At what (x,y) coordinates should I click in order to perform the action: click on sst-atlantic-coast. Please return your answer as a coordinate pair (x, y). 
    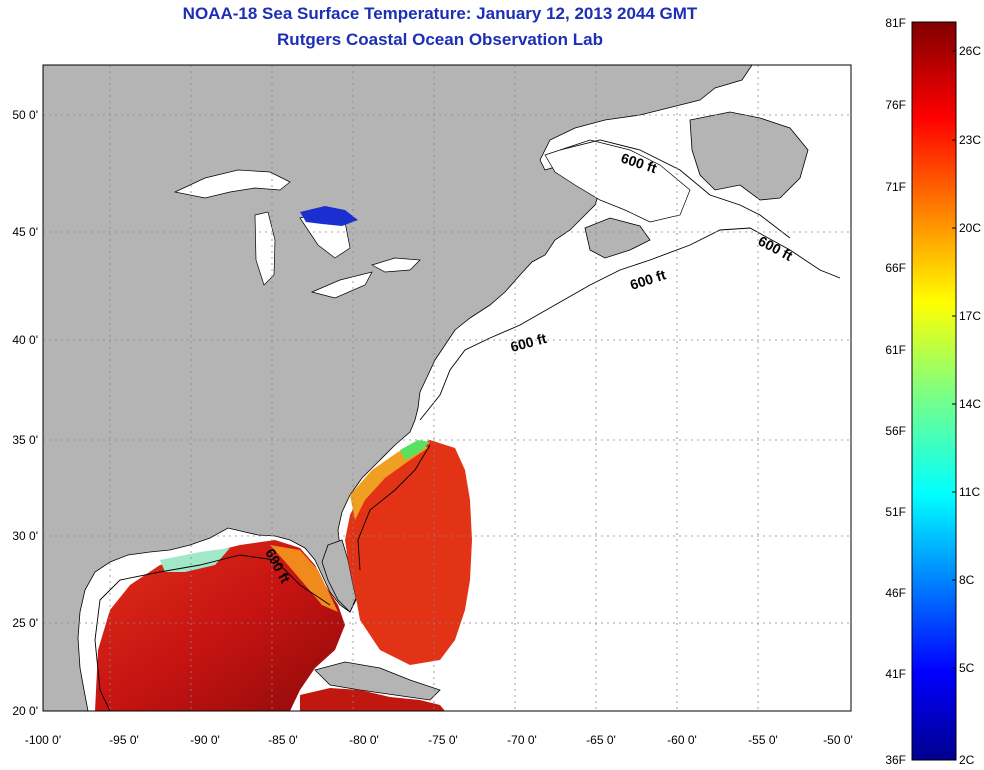
    Looking at the image, I should click on (408, 552).